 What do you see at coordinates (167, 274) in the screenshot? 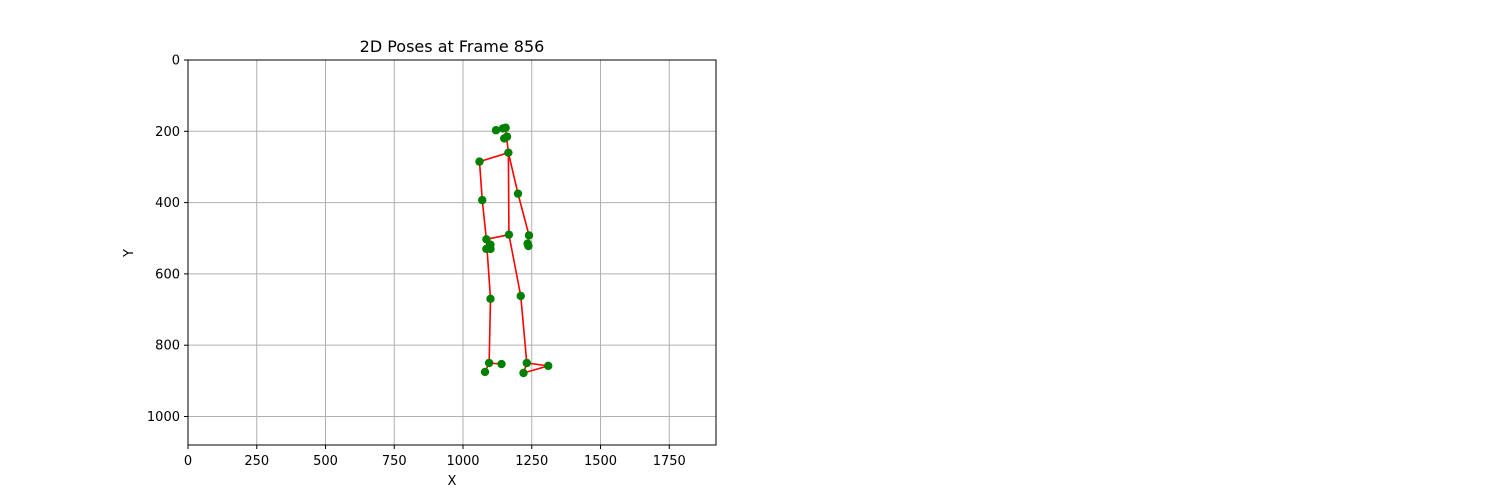
I see `y-tick-label: 600` at bounding box center [167, 274].